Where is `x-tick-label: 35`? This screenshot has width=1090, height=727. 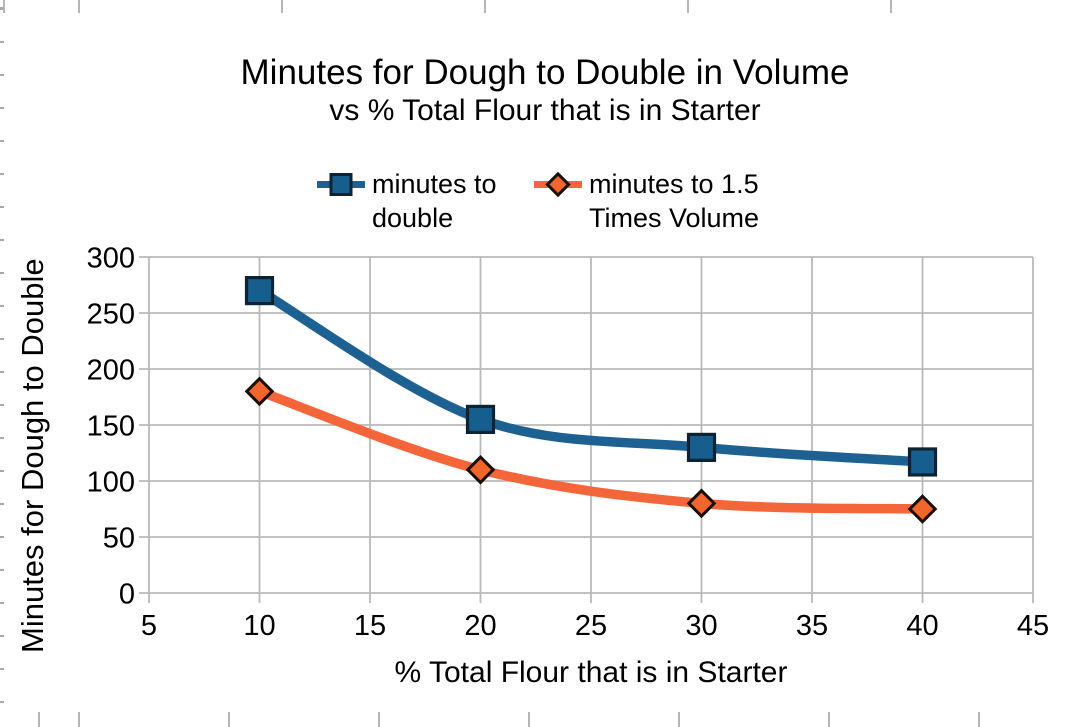
x-tick-label: 35 is located at coordinates (812, 626).